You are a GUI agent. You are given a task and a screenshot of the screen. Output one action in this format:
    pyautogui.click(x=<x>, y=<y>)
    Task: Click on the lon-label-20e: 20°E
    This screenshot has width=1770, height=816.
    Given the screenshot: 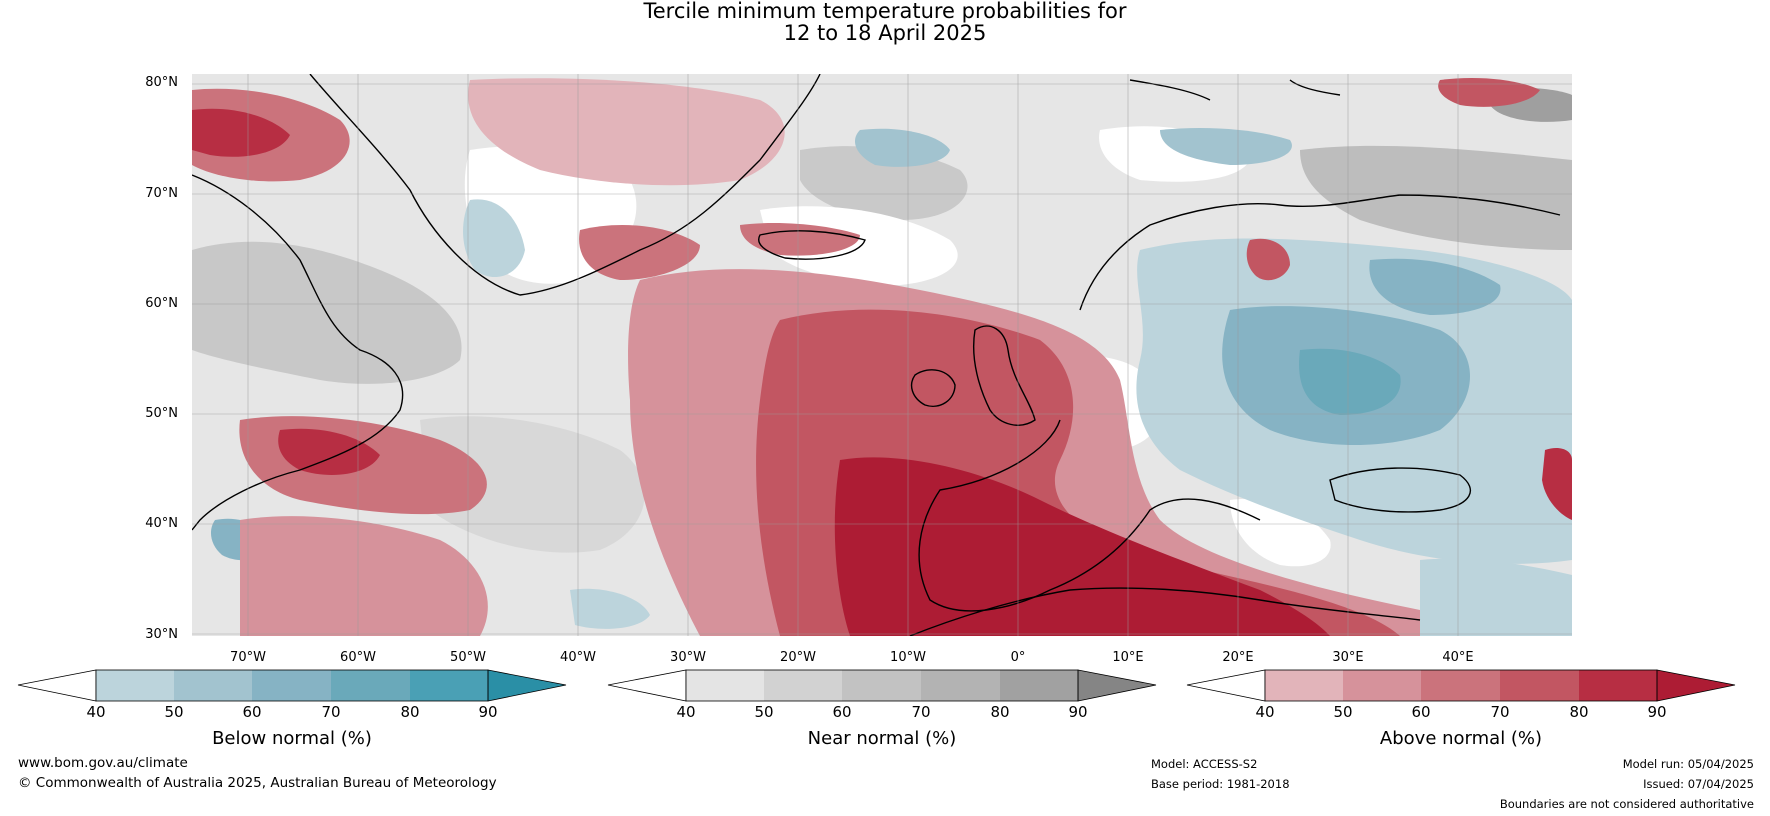 What is the action you would take?
    pyautogui.click(x=1238, y=657)
    